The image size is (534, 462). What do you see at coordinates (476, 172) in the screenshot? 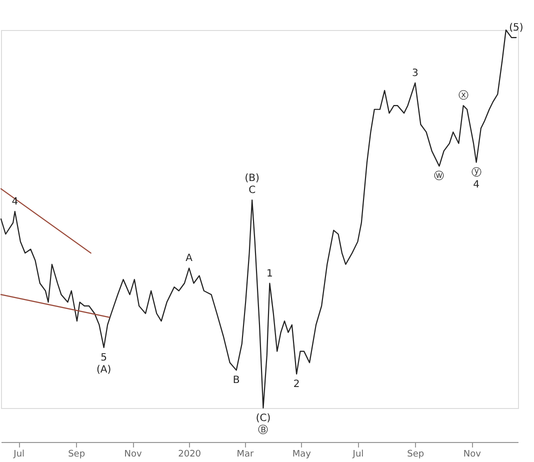
I see `annotation: ⓨ` at bounding box center [476, 172].